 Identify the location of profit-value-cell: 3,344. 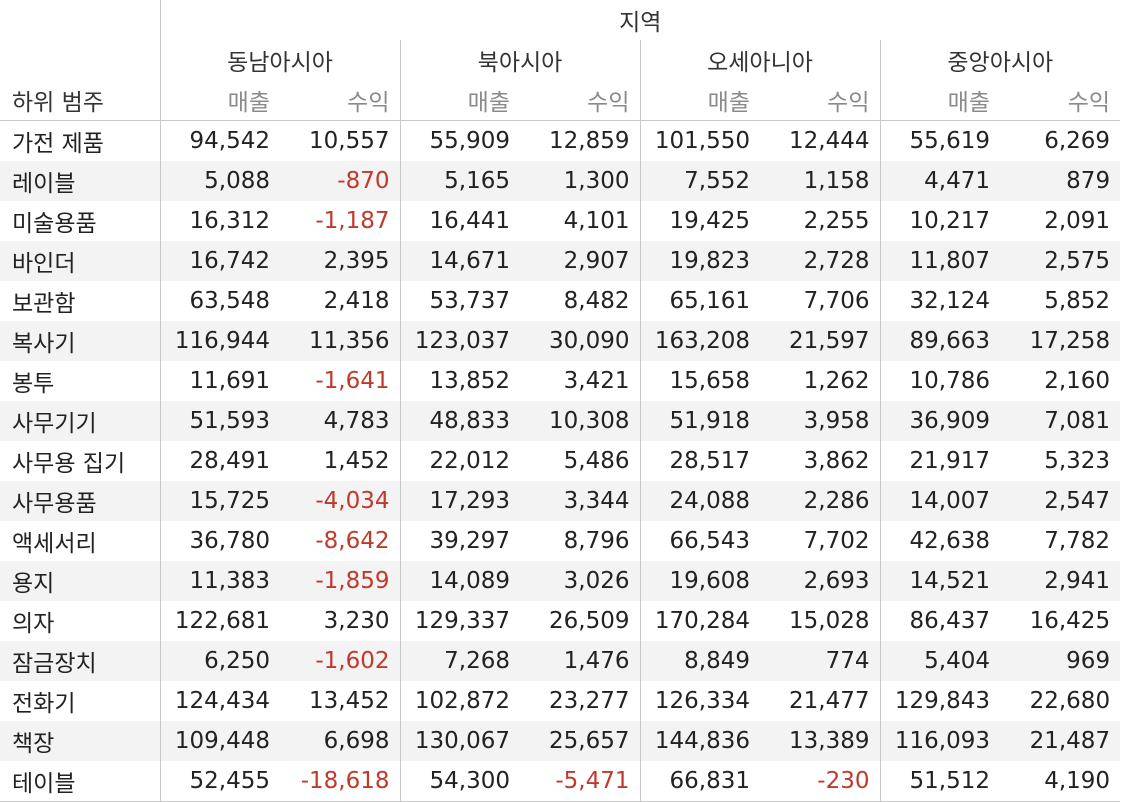
(580, 501).